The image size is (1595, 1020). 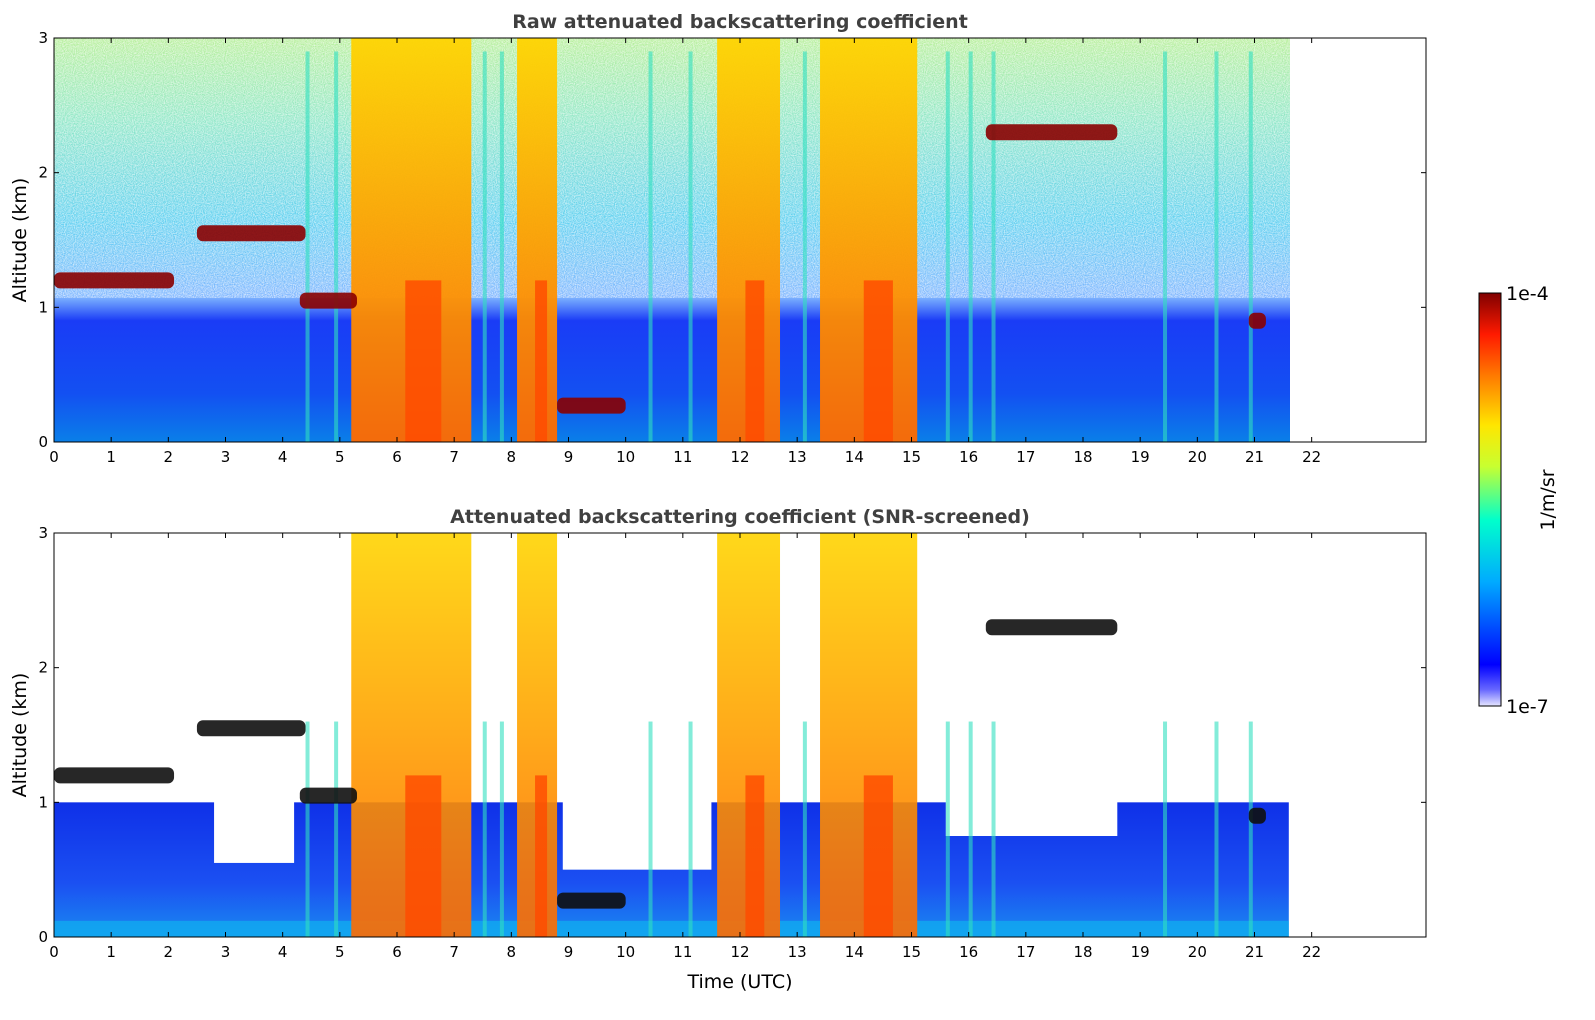 I want to click on colorbar-label: 1/m/sr, so click(x=1548, y=499).